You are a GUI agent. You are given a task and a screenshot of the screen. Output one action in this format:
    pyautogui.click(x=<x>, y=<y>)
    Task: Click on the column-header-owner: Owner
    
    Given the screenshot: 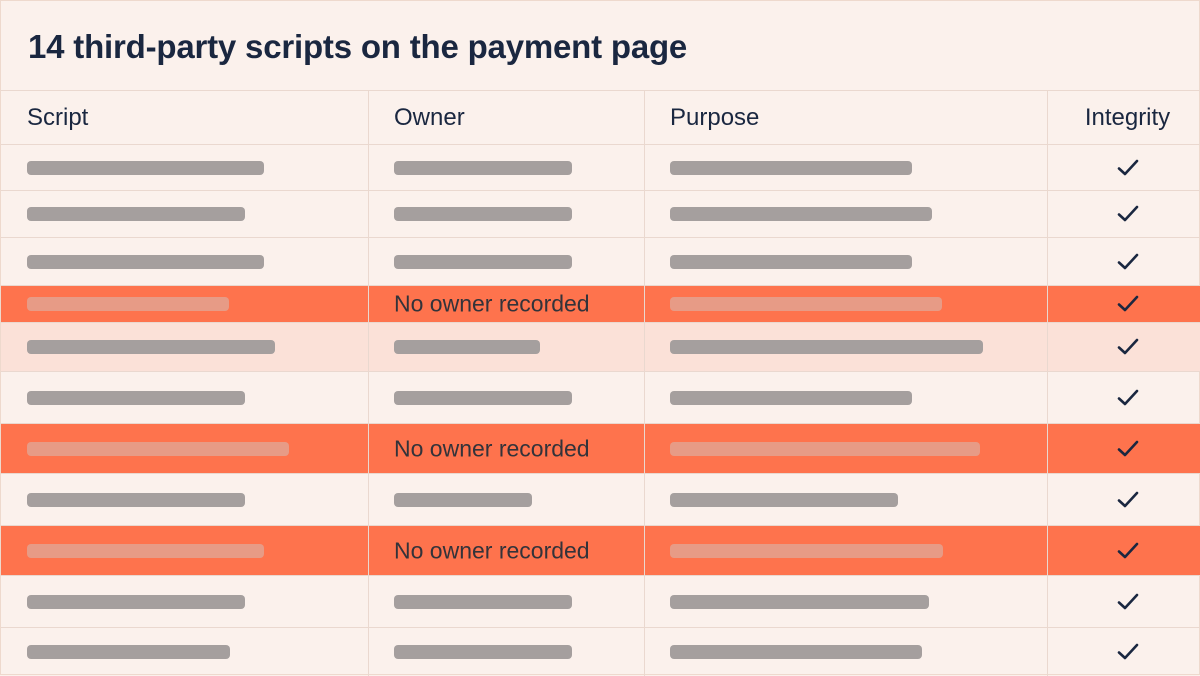 What is the action you would take?
    pyautogui.click(x=429, y=117)
    